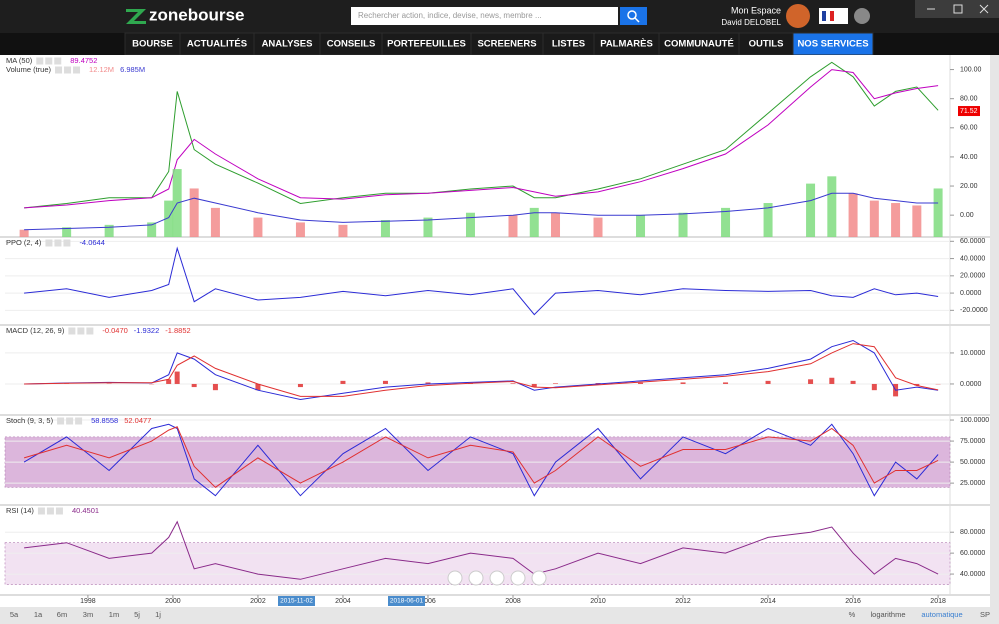 Image resolution: width=999 pixels, height=624 pixels. I want to click on maximize, so click(958, 9).